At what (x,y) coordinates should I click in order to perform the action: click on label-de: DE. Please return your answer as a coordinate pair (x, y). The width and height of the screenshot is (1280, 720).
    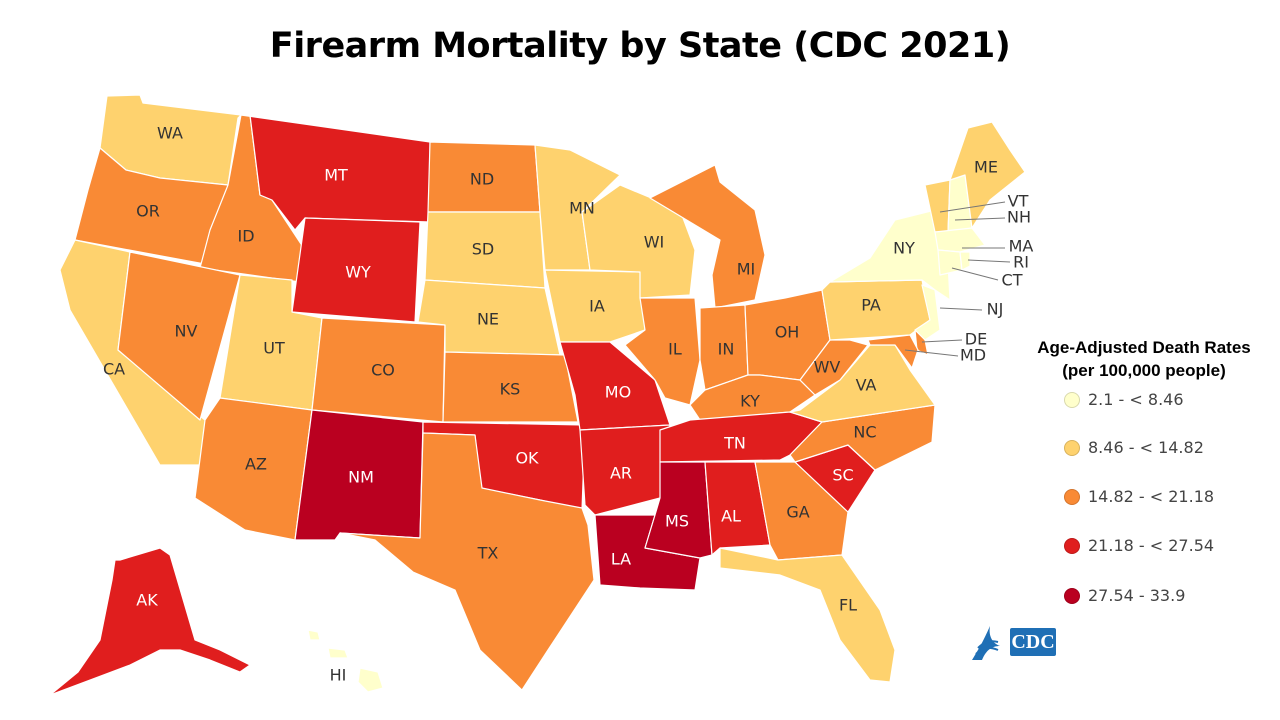
    Looking at the image, I should click on (976, 339).